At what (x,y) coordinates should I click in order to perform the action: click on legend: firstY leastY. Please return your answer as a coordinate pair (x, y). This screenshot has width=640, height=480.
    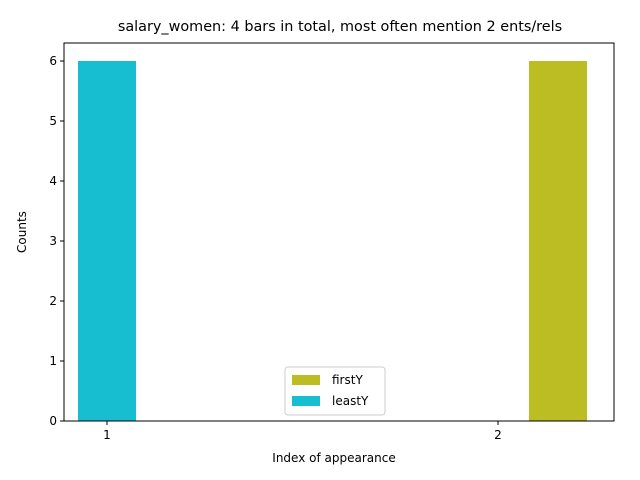
    Looking at the image, I should click on (335, 391).